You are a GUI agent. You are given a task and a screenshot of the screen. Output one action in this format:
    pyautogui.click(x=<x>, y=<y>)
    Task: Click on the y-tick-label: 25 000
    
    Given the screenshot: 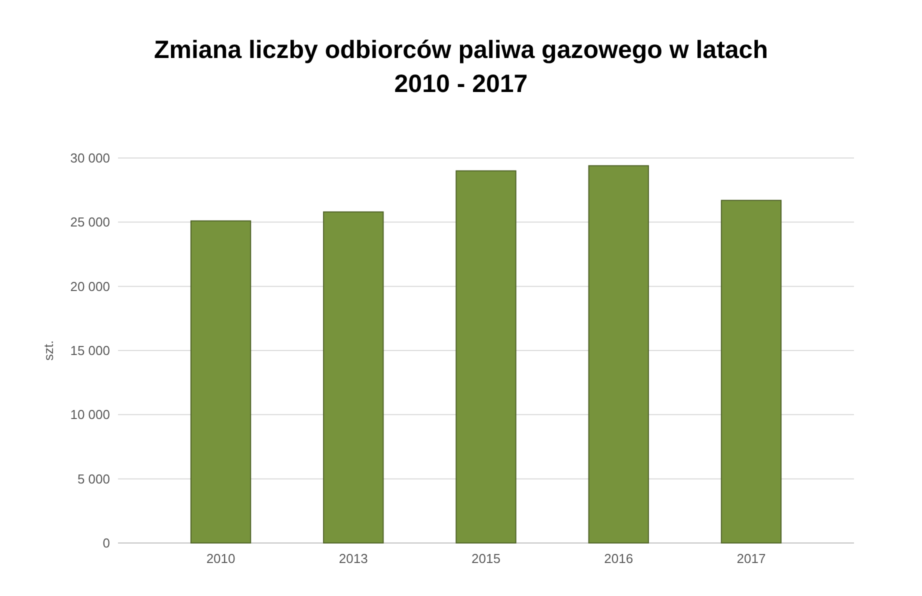 What is the action you would take?
    pyautogui.click(x=90, y=222)
    